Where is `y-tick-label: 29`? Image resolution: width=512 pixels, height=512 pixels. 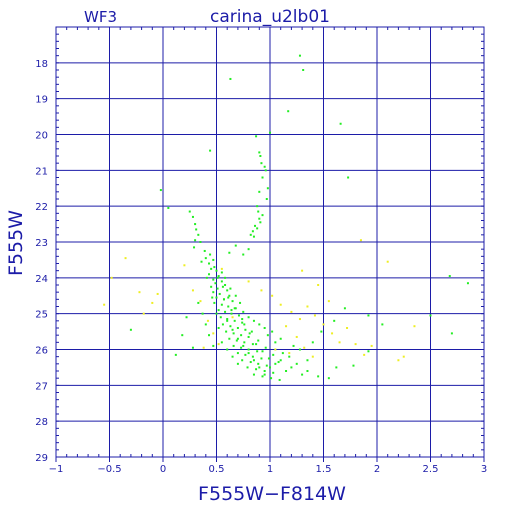 y-tick-label: 29 is located at coordinates (41, 458).